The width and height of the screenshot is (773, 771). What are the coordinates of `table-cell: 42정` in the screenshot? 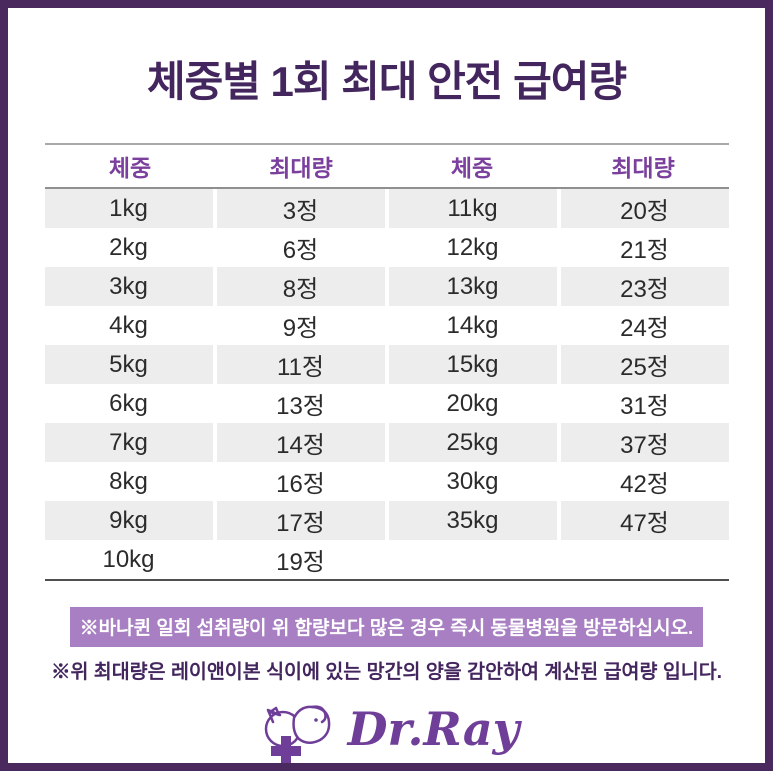 It's located at (644, 484).